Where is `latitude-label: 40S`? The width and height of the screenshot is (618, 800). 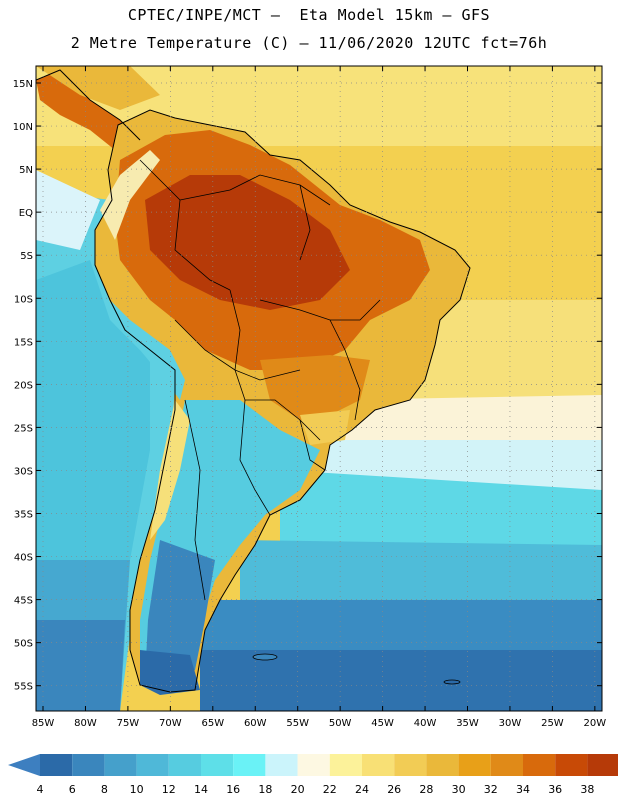 latitude-label: 40S is located at coordinates (23, 558).